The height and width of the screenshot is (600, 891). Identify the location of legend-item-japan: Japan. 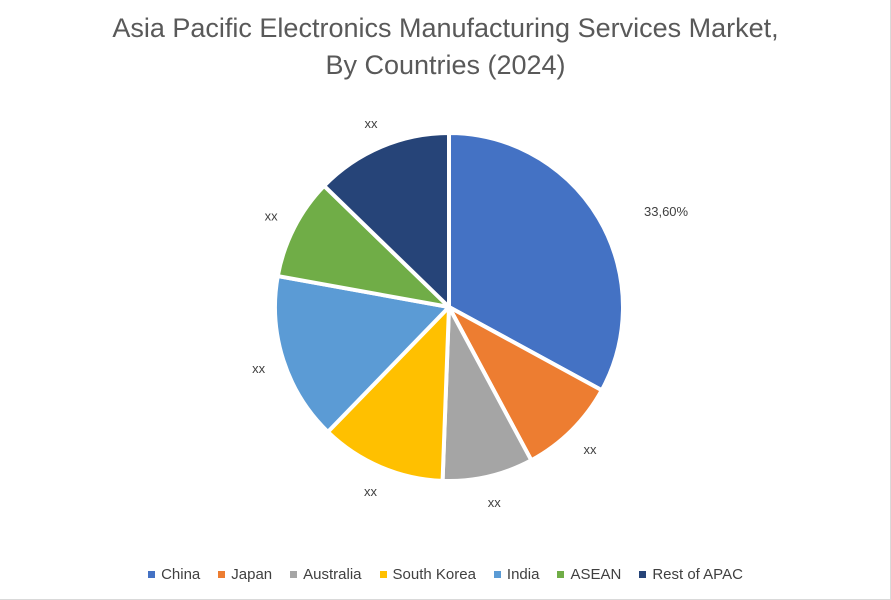
(245, 574).